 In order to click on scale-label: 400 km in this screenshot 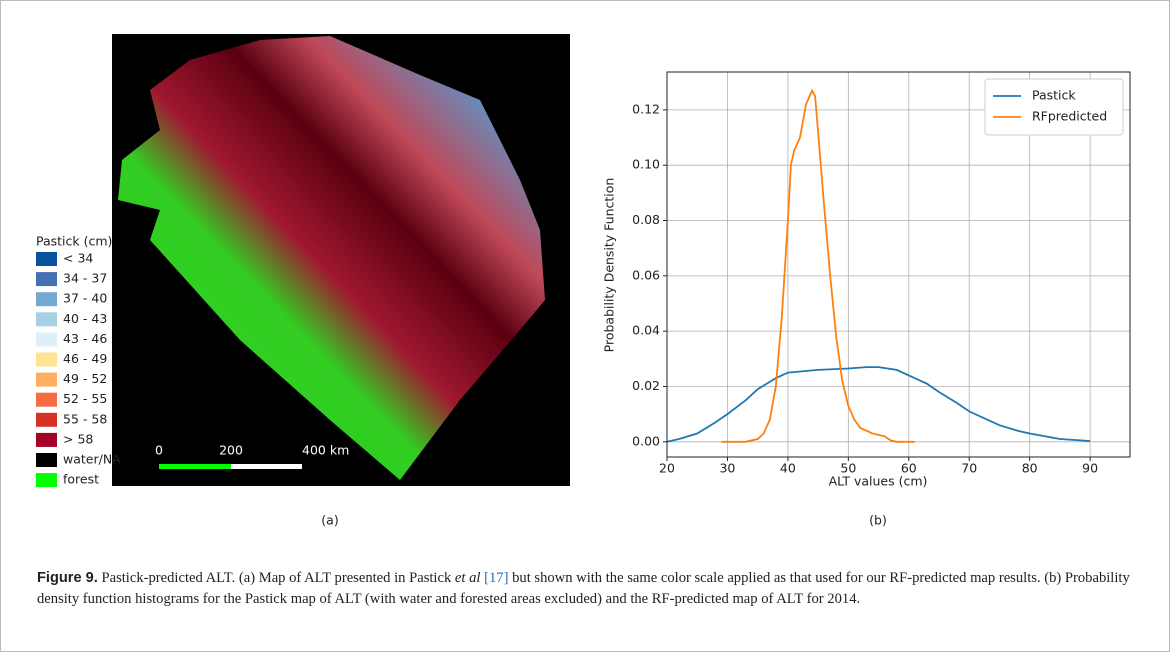, I will do `click(325, 450)`.